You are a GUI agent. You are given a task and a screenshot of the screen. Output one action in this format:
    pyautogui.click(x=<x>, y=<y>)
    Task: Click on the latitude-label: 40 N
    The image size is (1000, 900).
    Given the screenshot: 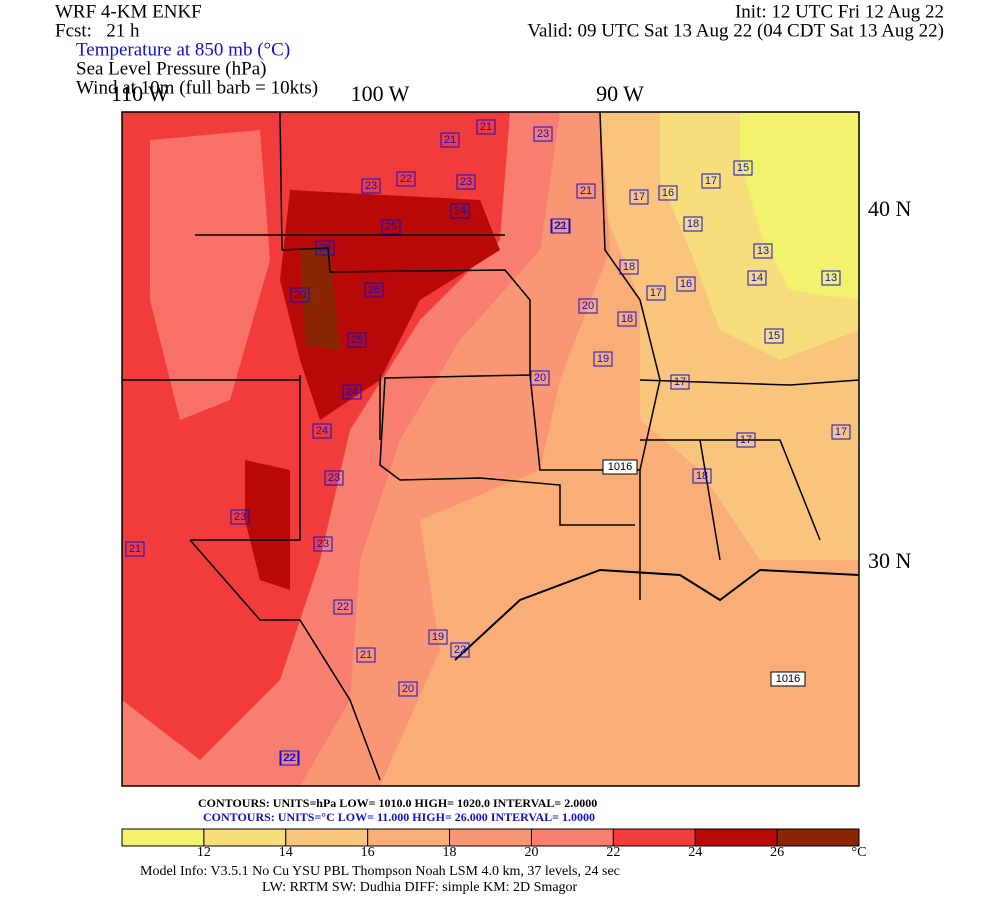 What is the action you would take?
    pyautogui.click(x=890, y=208)
    